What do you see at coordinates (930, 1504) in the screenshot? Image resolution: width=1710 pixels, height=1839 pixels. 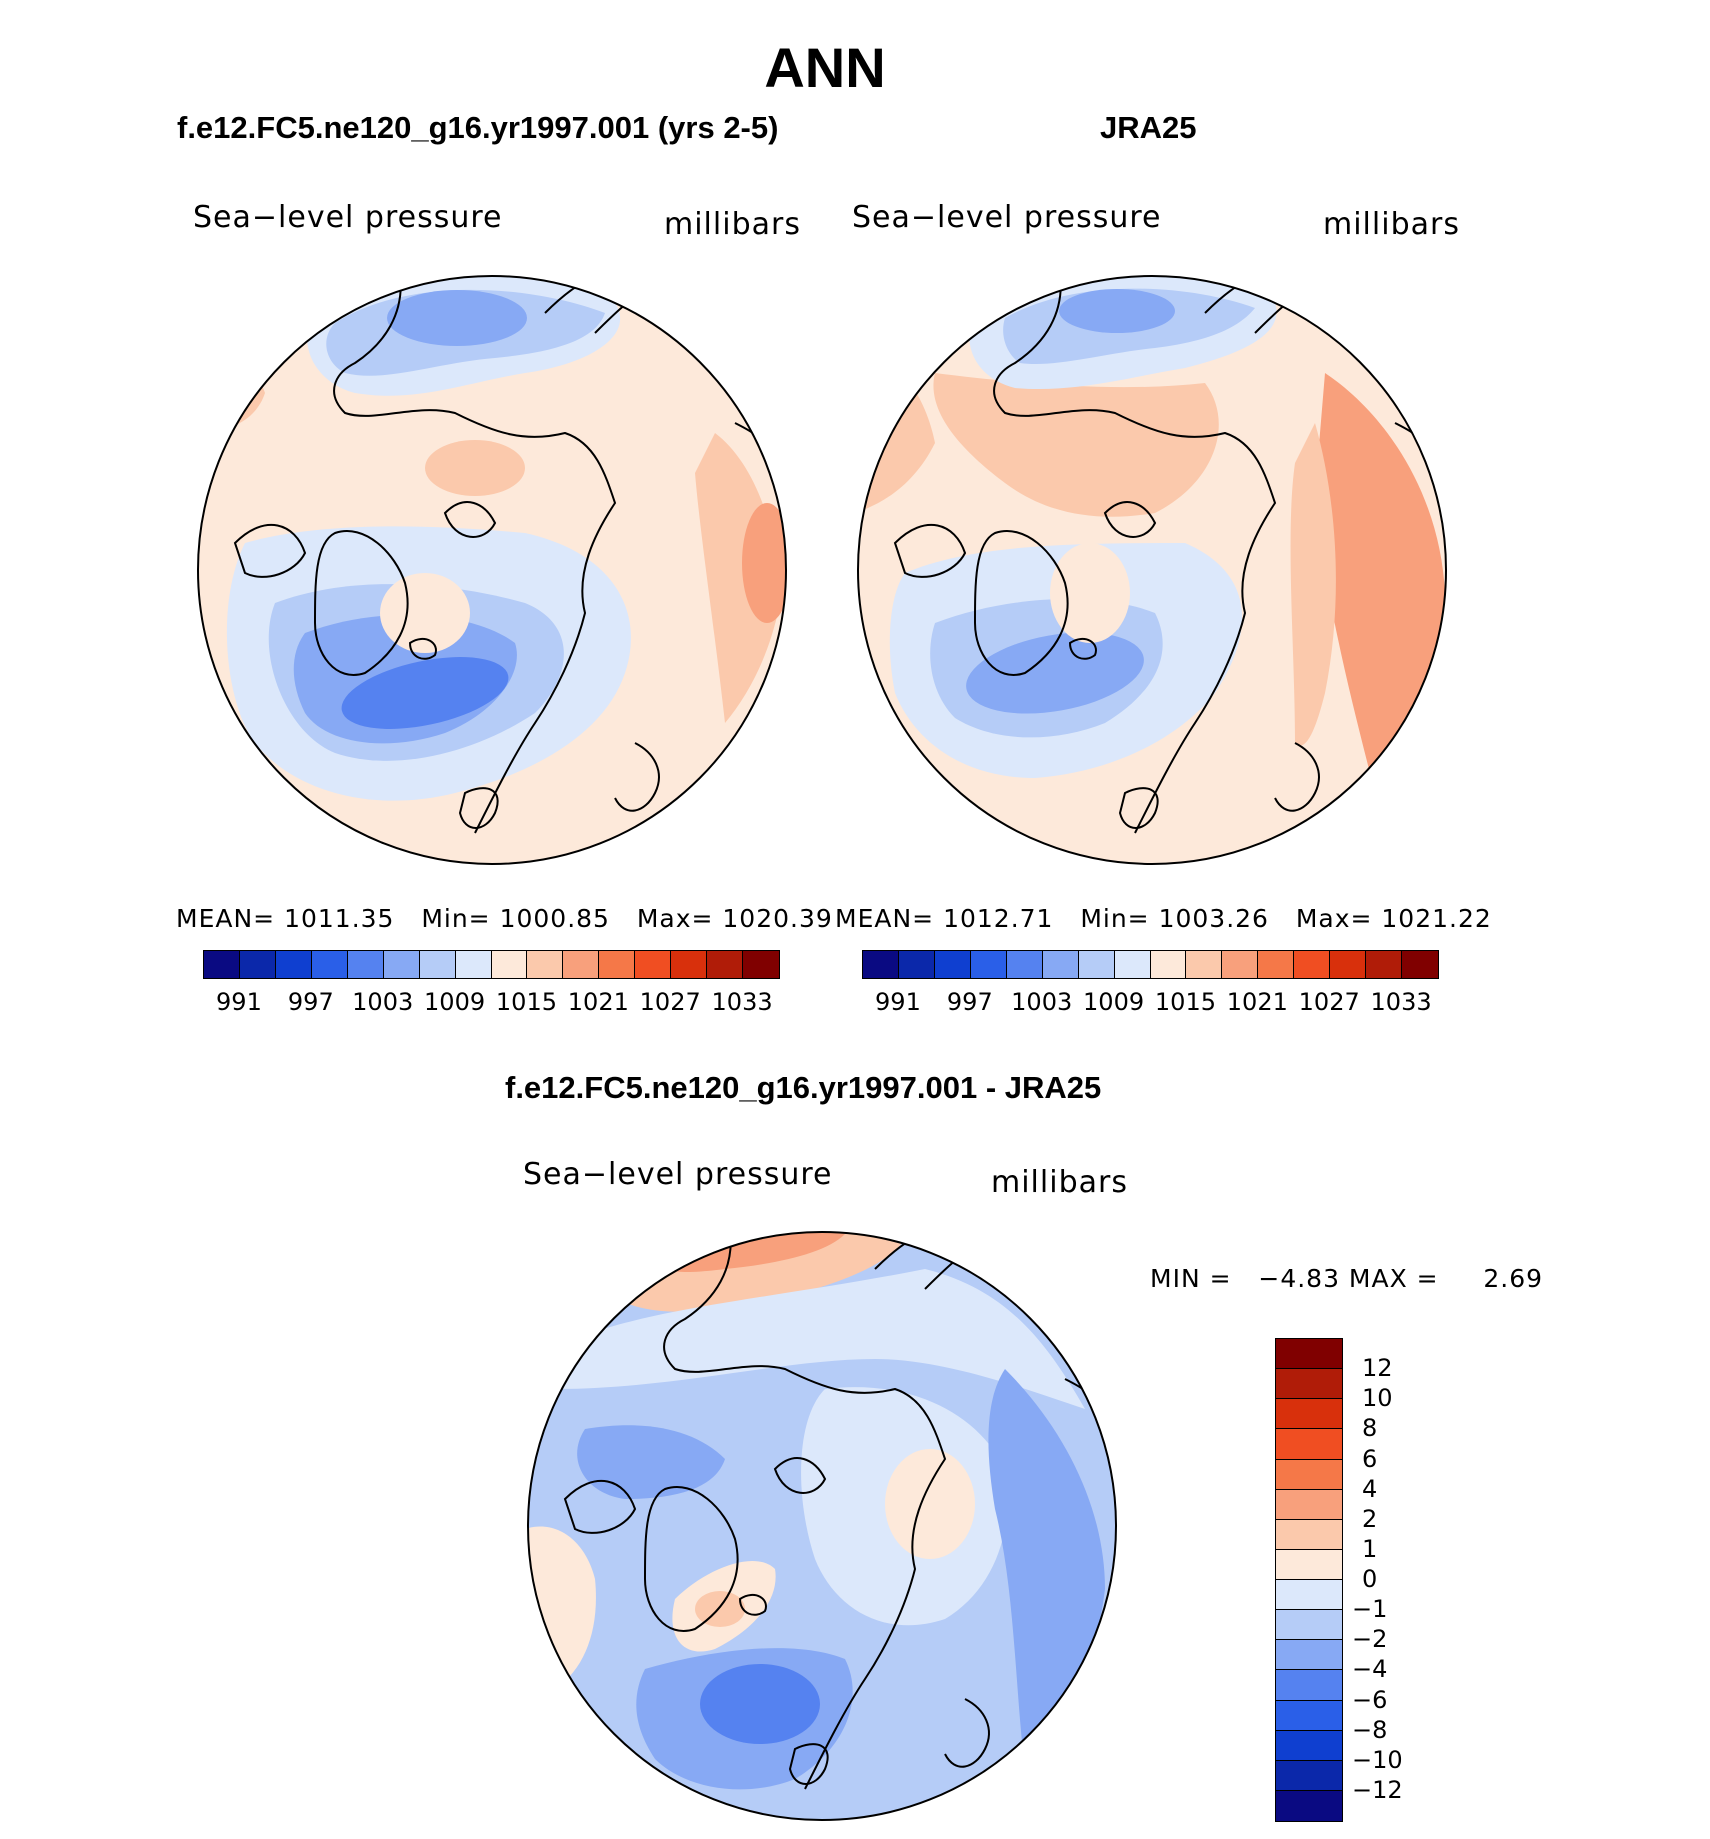 I see `diff-central-positive` at bounding box center [930, 1504].